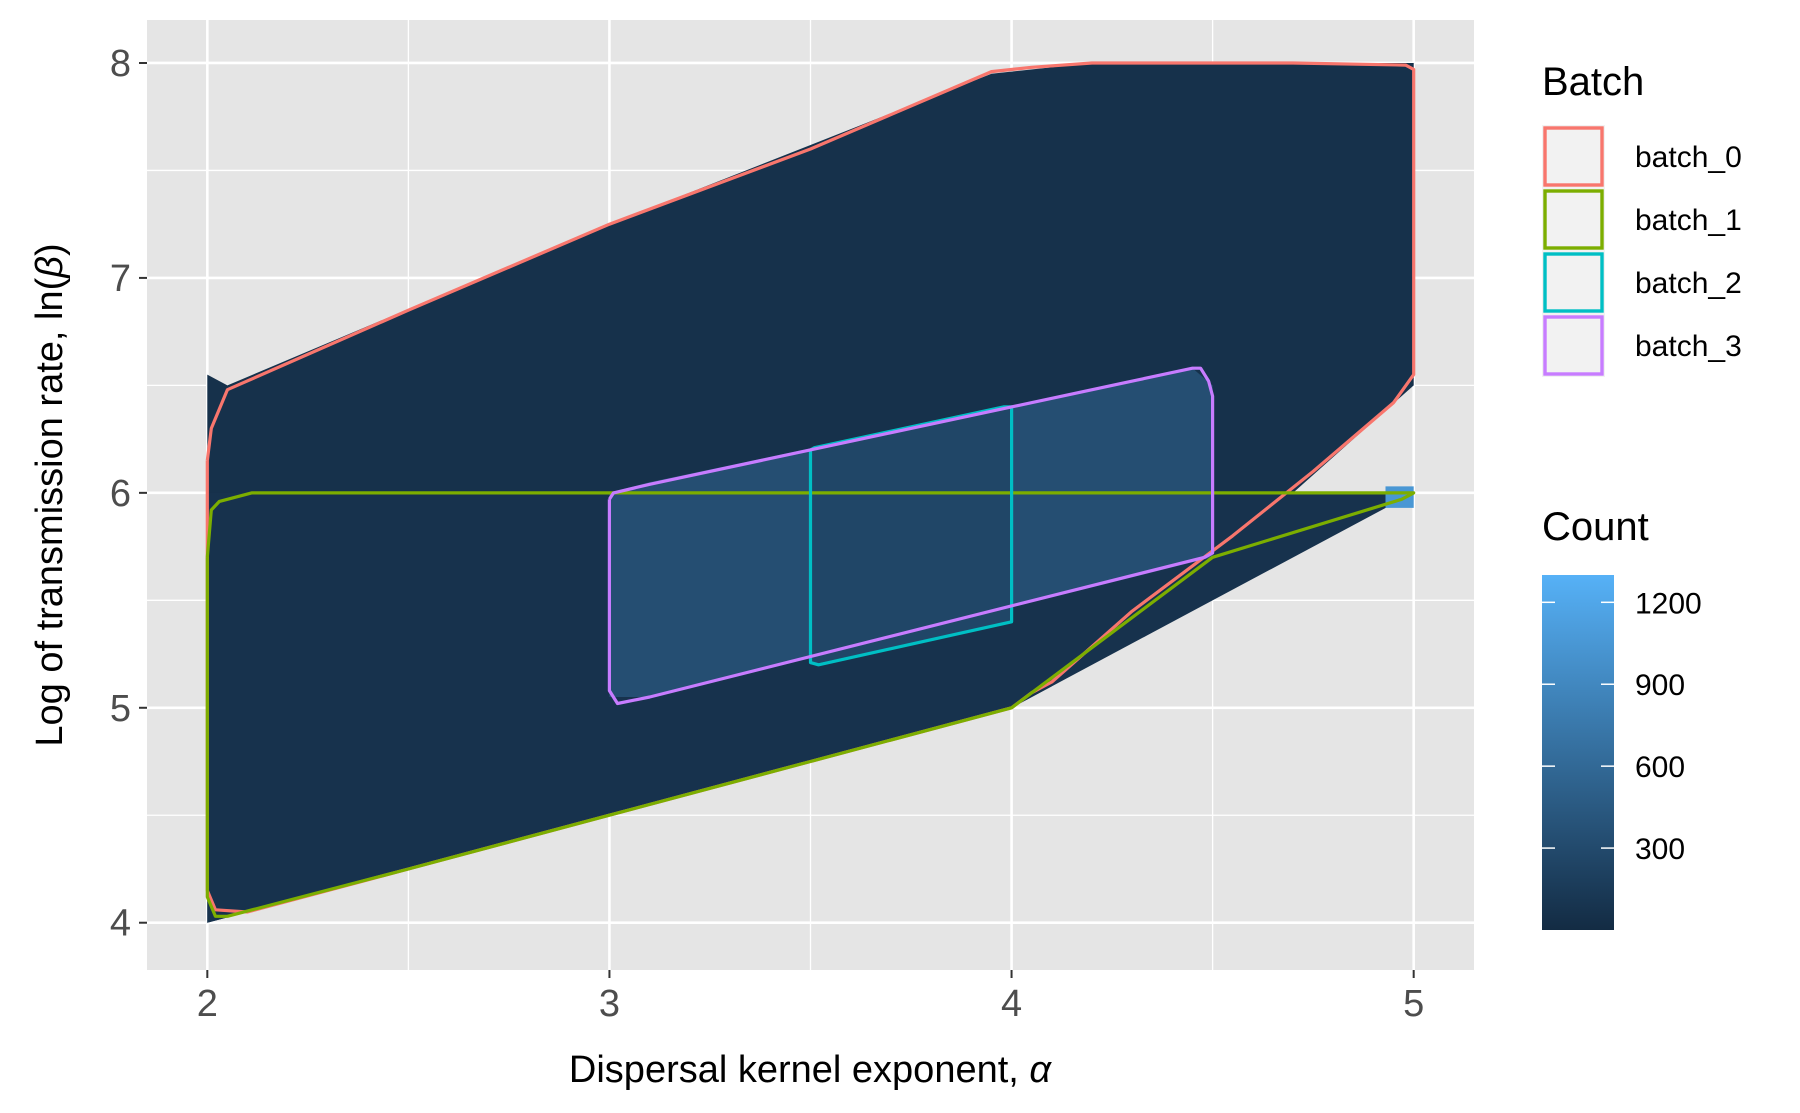 Image resolution: width=1800 pixels, height=1113 pixels. What do you see at coordinates (1011, 1004) in the screenshot?
I see `x-tick-label: 4` at bounding box center [1011, 1004].